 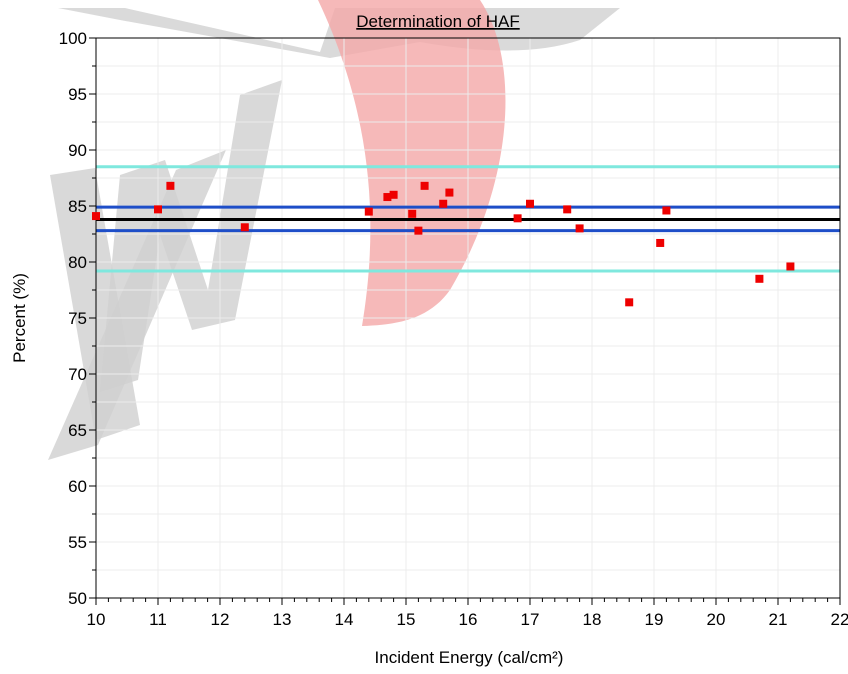 I want to click on x-tick-label: 19, so click(x=654, y=619).